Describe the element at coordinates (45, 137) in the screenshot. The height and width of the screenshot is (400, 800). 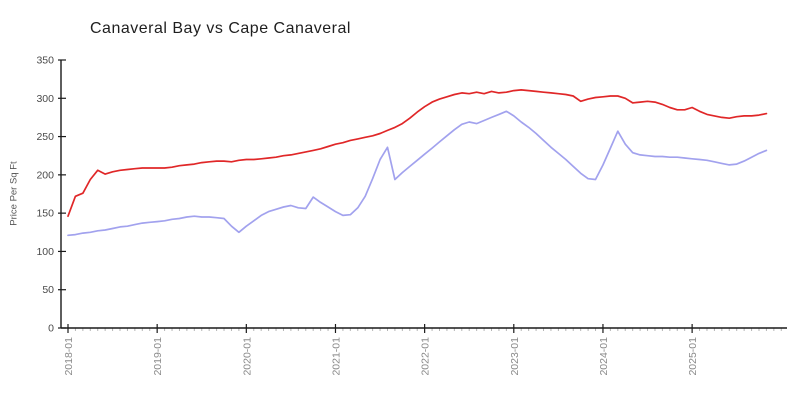
I see `y-tick-label: 250` at that location.